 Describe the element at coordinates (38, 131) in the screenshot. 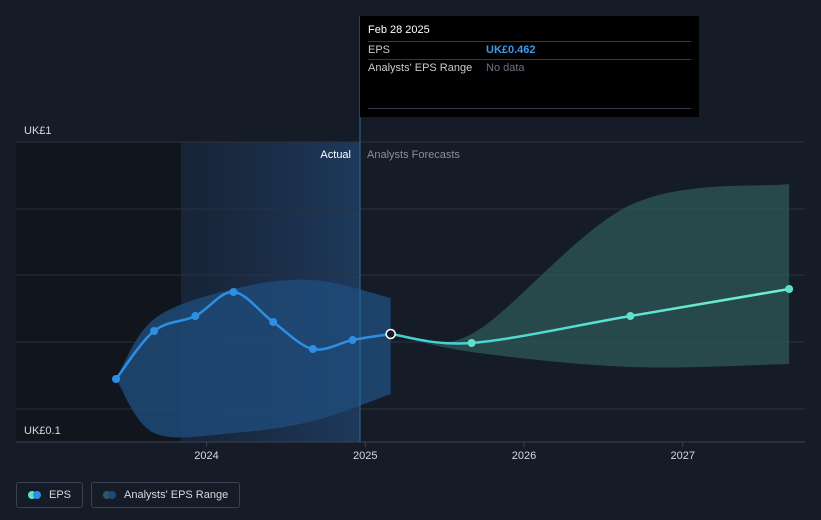

I see `y-axis-top-label: UK£1` at that location.